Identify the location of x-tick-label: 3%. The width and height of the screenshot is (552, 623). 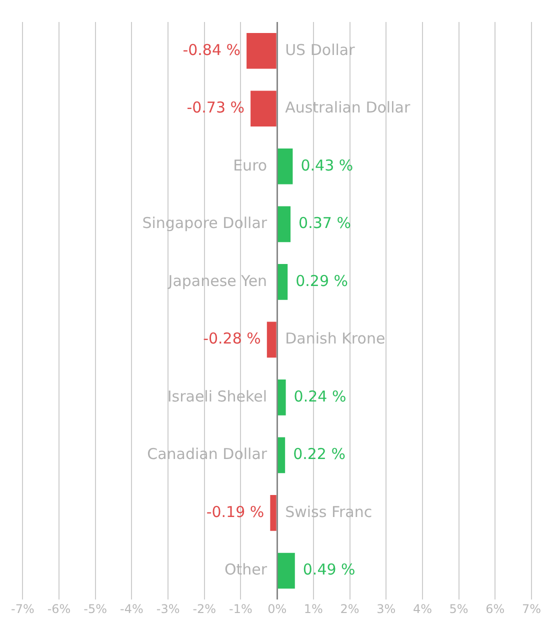
(386, 609).